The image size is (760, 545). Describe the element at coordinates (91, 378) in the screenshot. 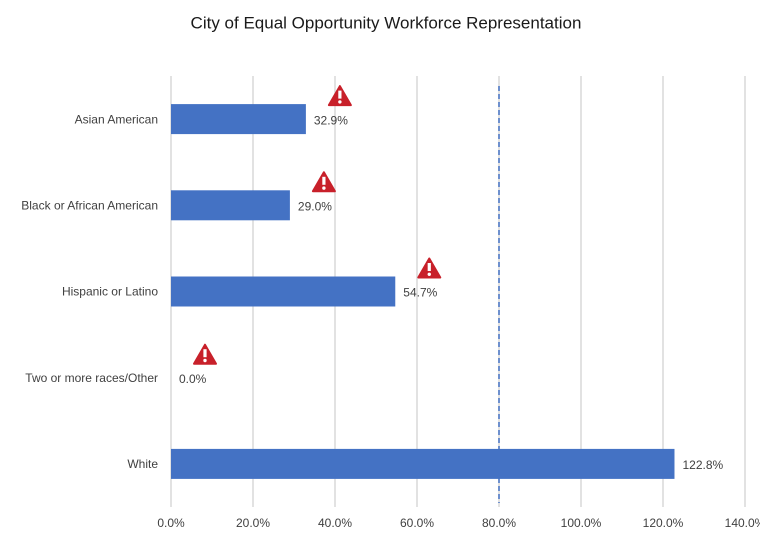

I see `y-tick-label: Two or more races/Other` at that location.